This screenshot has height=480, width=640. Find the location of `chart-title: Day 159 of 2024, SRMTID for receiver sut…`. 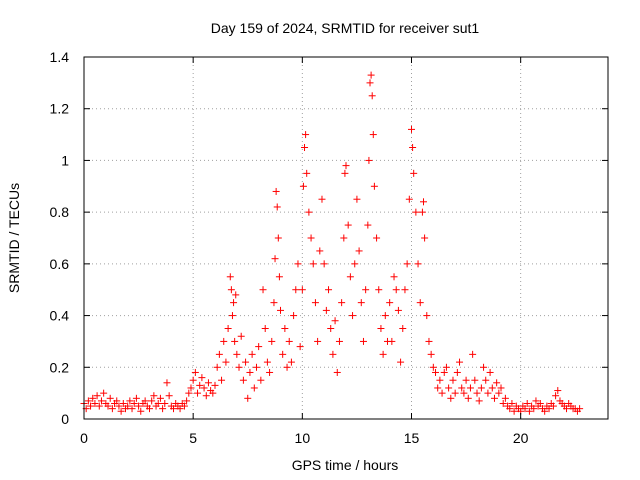

chart-title: Day 159 of 2024, SRMTID for receiver sut… is located at coordinates (345, 28).